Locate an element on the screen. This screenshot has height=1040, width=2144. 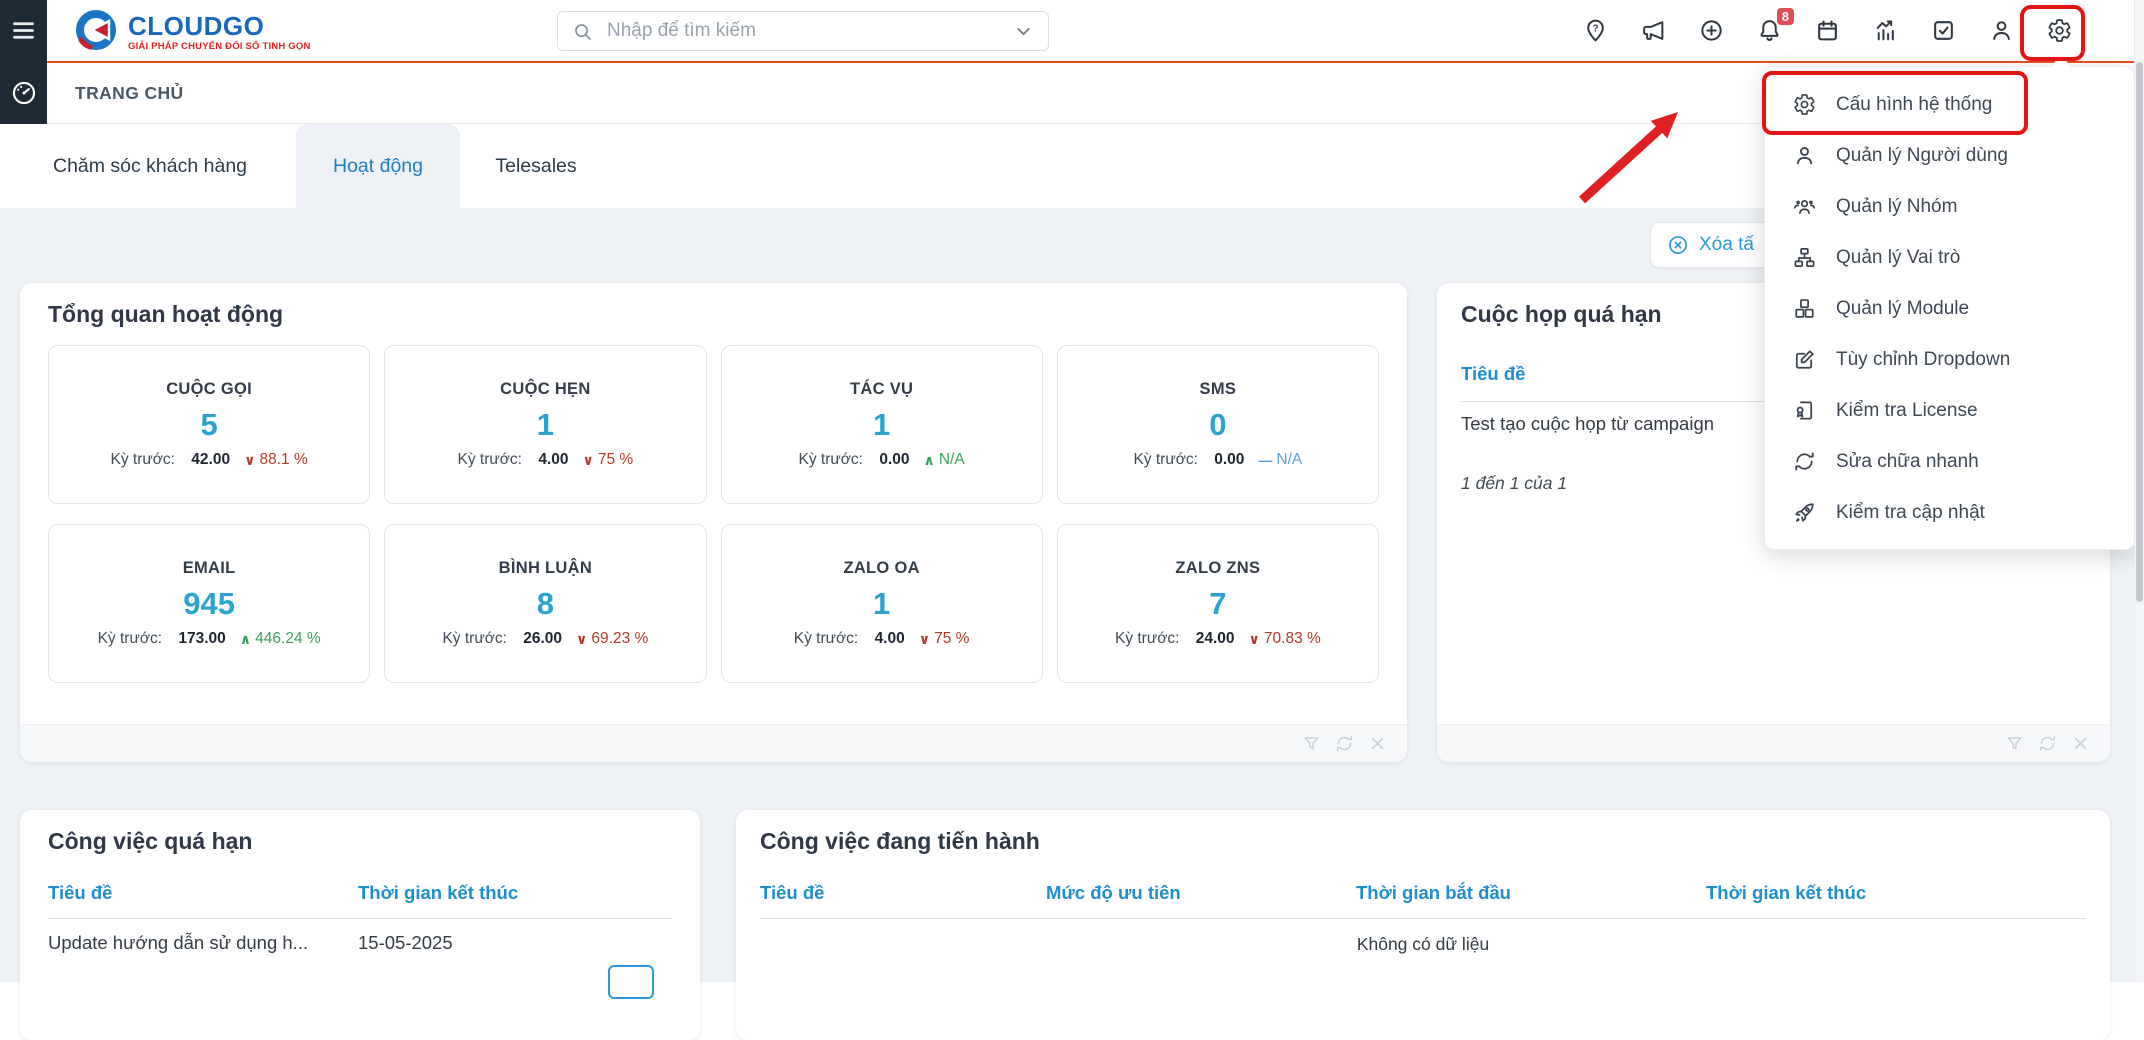
user-icon is located at coordinates (1804, 155).